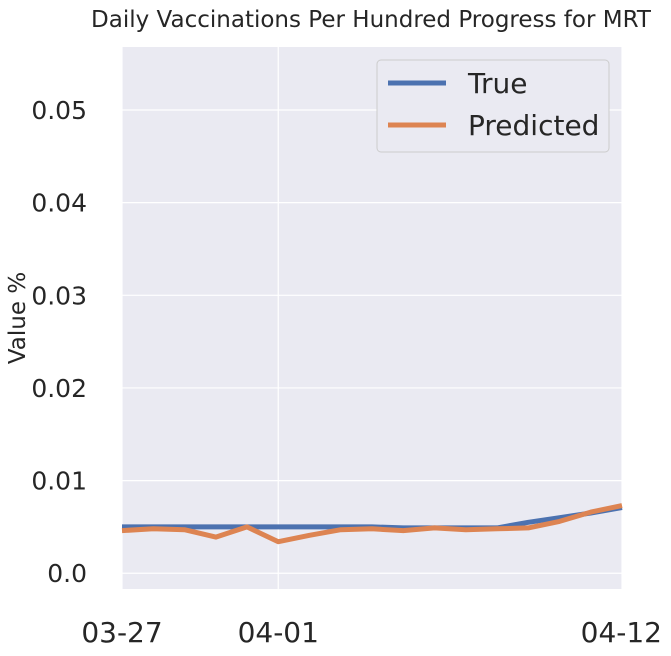 This screenshot has width=671, height=656. What do you see at coordinates (59, 481) in the screenshot?
I see `y-tick-label: 0.01` at bounding box center [59, 481].